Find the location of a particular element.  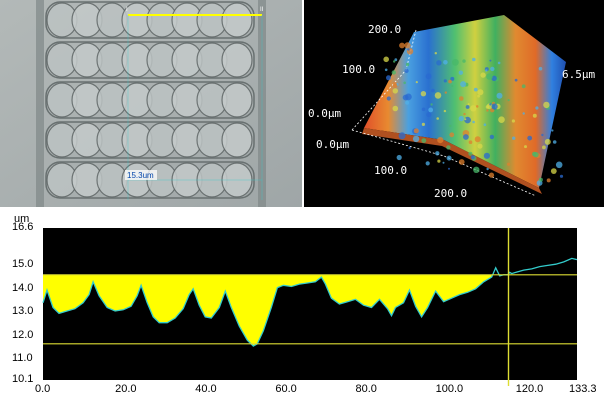

axis-label-y-mid: 100.0 is located at coordinates (359, 69).